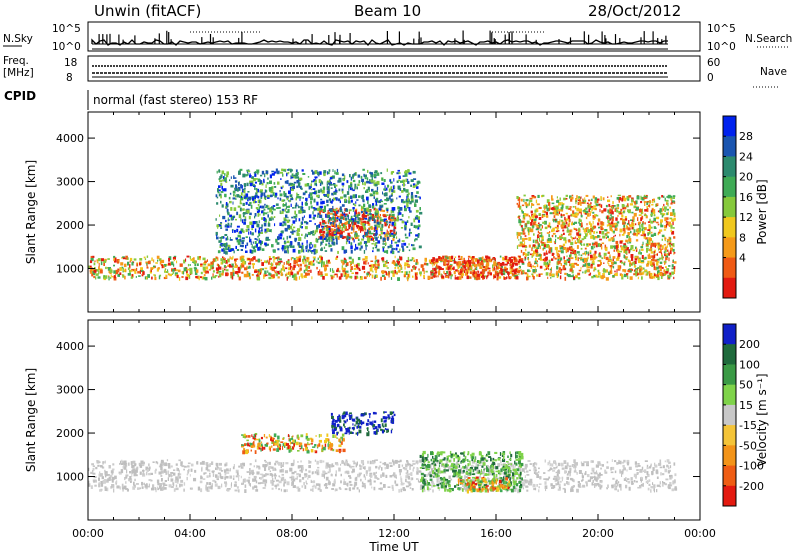 Image resolution: width=800 pixels, height=554 pixels. Describe the element at coordinates (18, 39) in the screenshot. I see `nsky-label: N.Sky` at that location.